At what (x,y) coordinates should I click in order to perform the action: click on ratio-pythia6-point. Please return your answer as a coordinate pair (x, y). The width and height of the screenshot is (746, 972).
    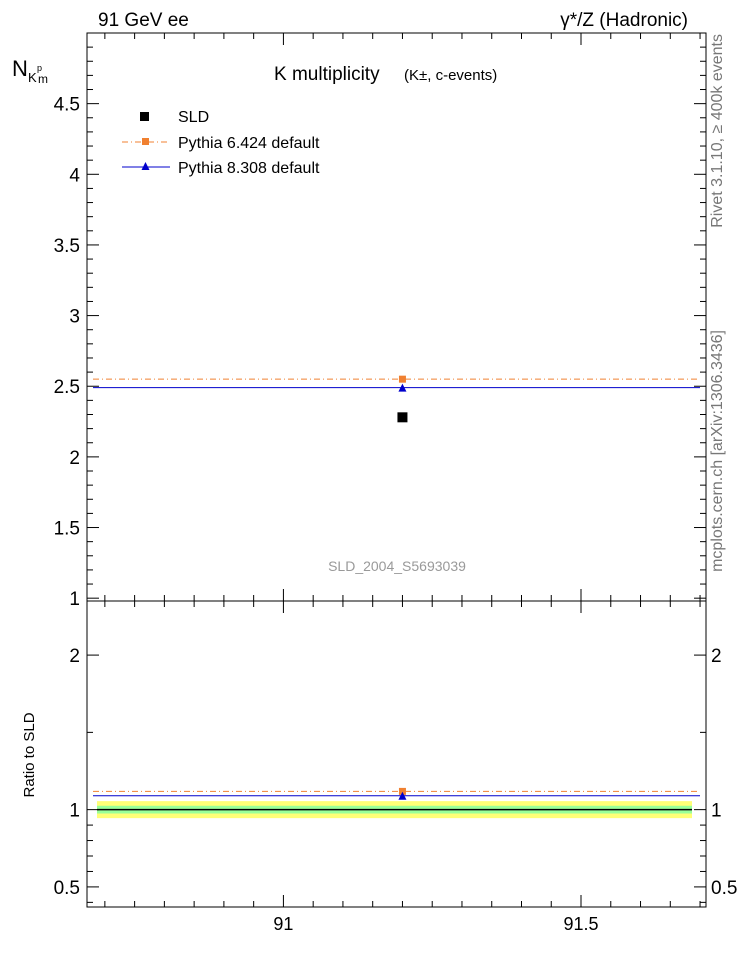
    Looking at the image, I should click on (402, 791).